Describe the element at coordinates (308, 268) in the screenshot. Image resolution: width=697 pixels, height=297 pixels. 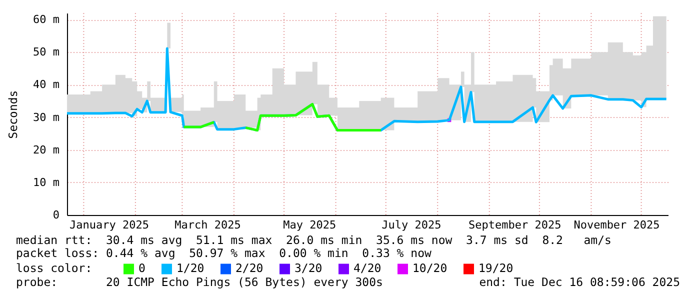
I see `legend-label: 3/20` at that location.